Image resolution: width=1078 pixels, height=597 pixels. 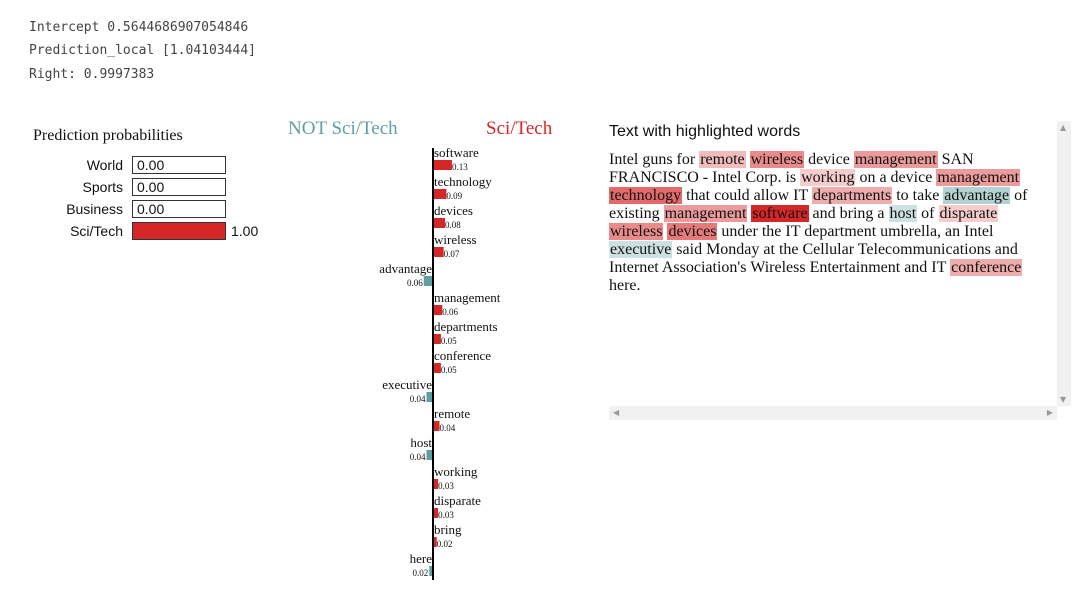 What do you see at coordinates (456, 152) in the screenshot?
I see `feature-label: software` at bounding box center [456, 152].